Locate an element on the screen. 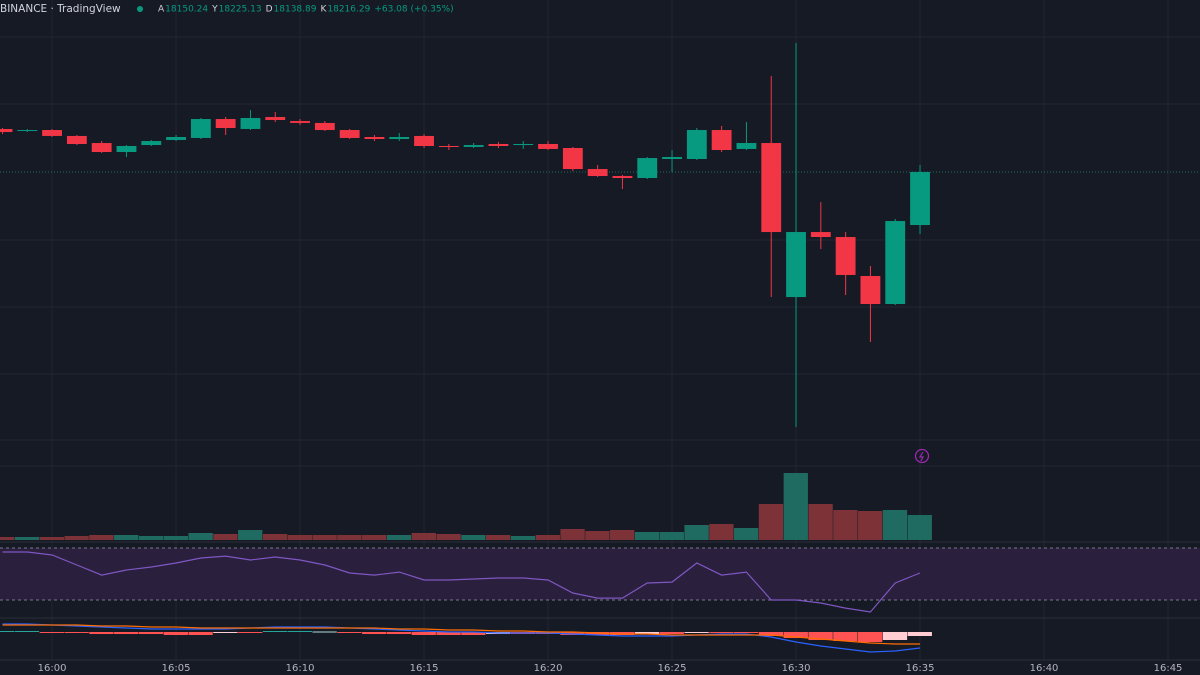 This screenshot has height=675, width=1200. x-tick-label: 16:35 is located at coordinates (920, 668).